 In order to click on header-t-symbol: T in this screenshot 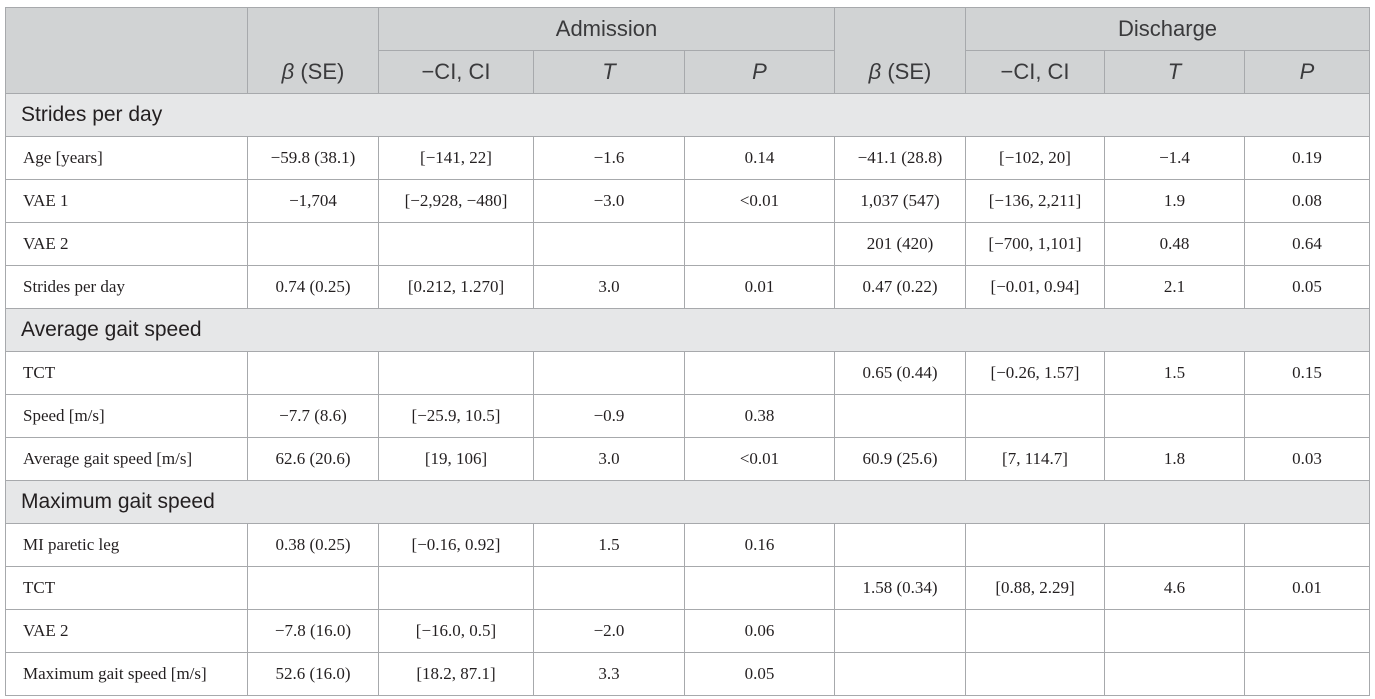, I will do `click(609, 71)`.